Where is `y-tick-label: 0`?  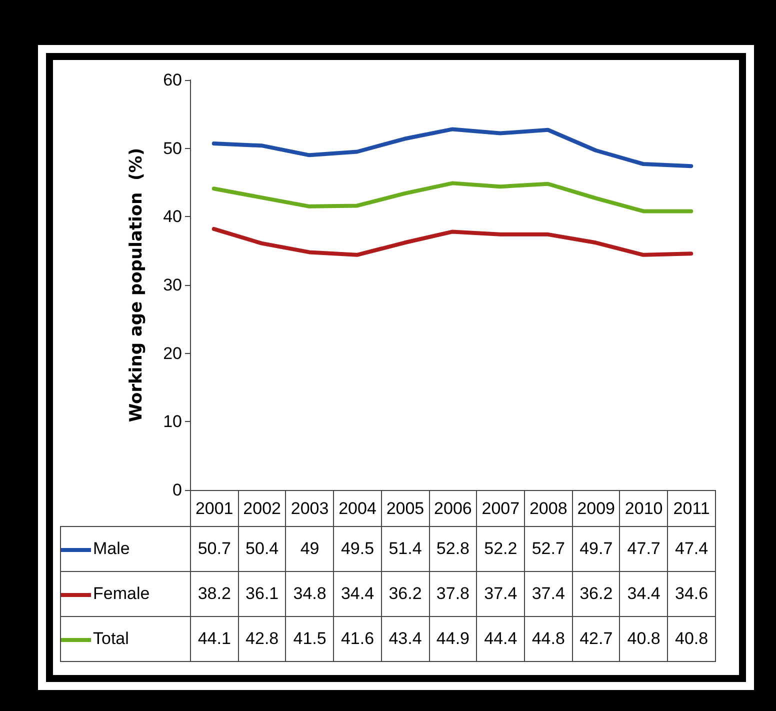 y-tick-label: 0 is located at coordinates (177, 490).